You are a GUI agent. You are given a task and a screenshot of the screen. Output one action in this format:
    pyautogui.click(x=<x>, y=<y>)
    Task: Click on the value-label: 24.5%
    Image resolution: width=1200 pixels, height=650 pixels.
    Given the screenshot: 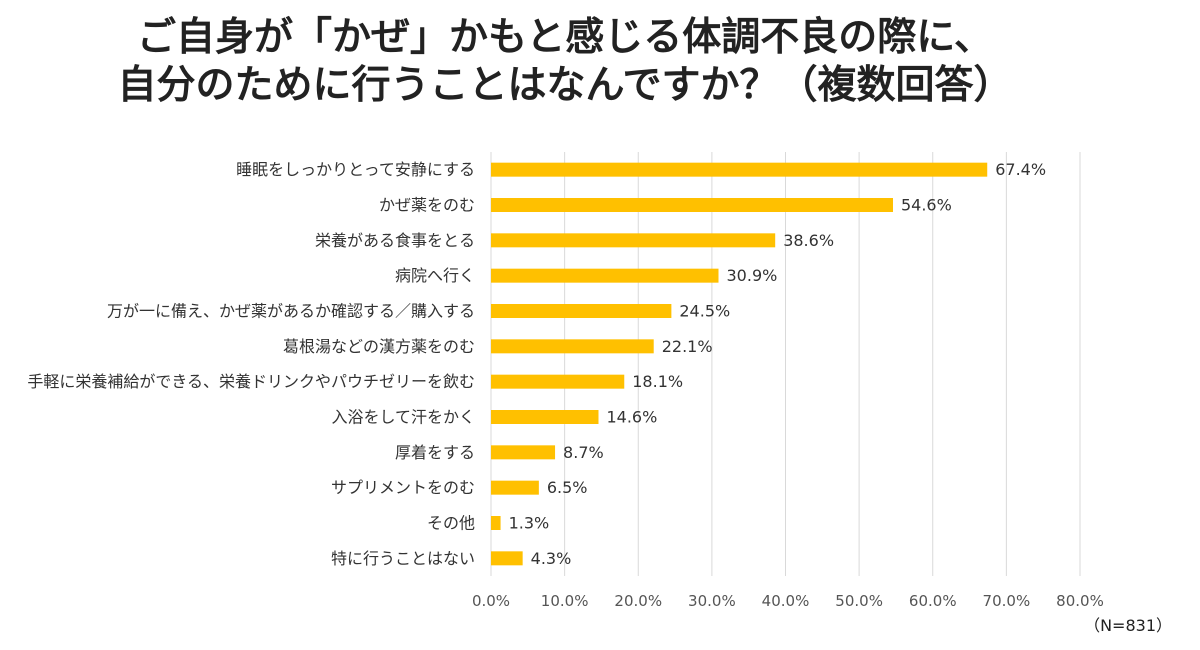 What is the action you would take?
    pyautogui.click(x=704, y=311)
    